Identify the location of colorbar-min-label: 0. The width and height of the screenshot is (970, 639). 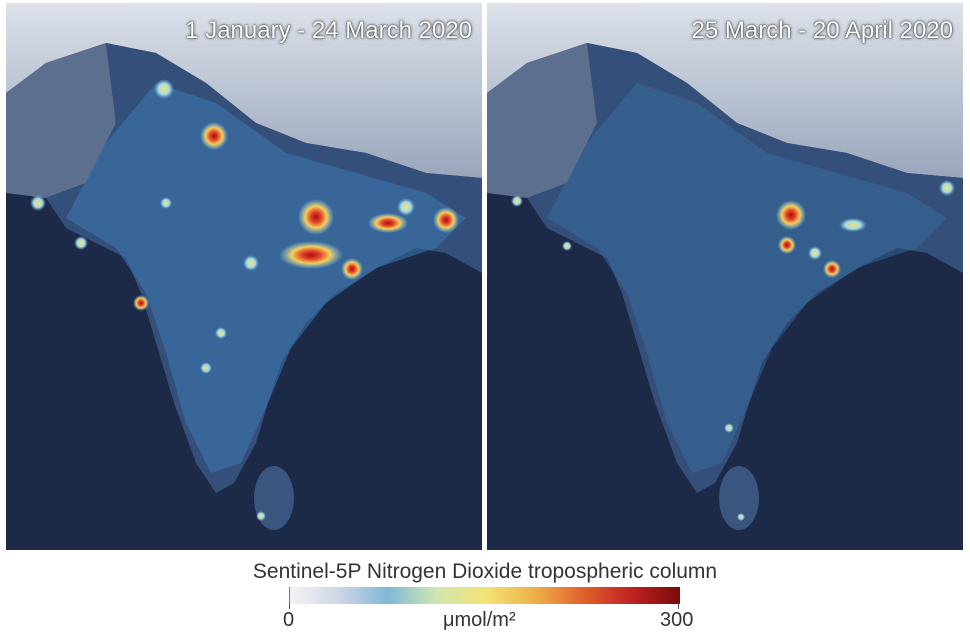
(289, 620).